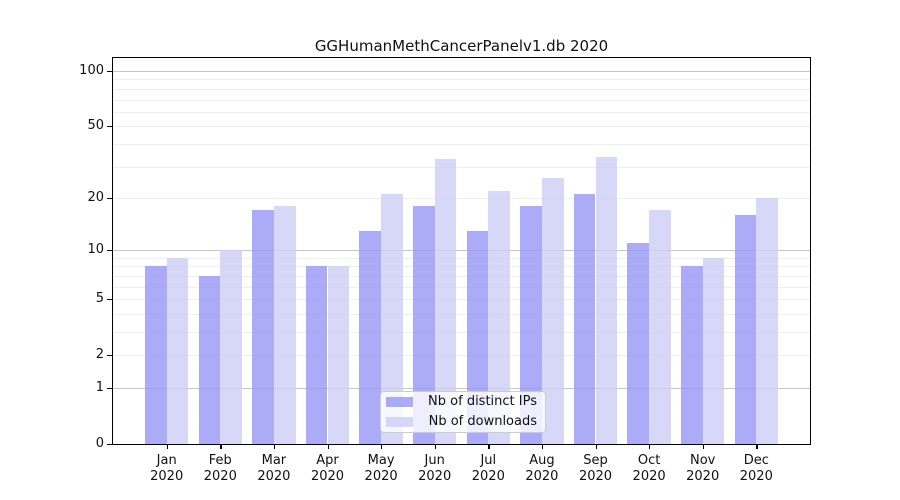  I want to click on x-tick-label-jun: Jun 2020, so click(435, 468).